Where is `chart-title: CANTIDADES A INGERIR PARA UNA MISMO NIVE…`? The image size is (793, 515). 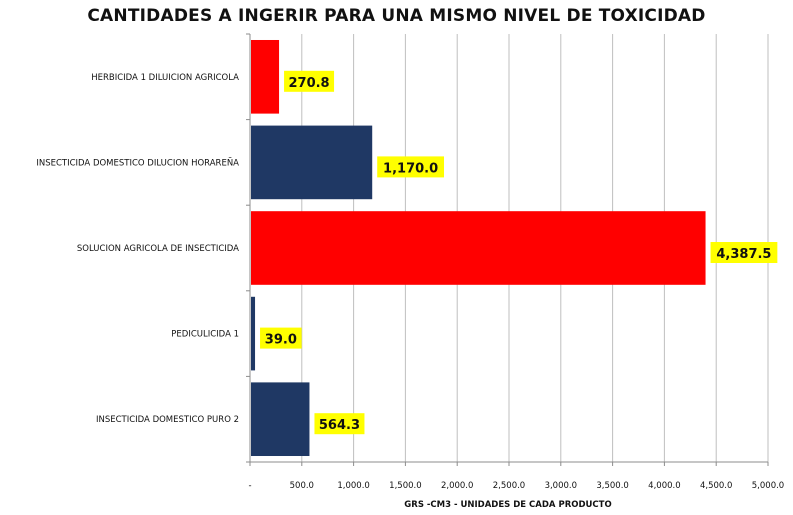 chart-title: CANTIDADES A INGERIR PARA UNA MISMO NIVE… is located at coordinates (396, 16).